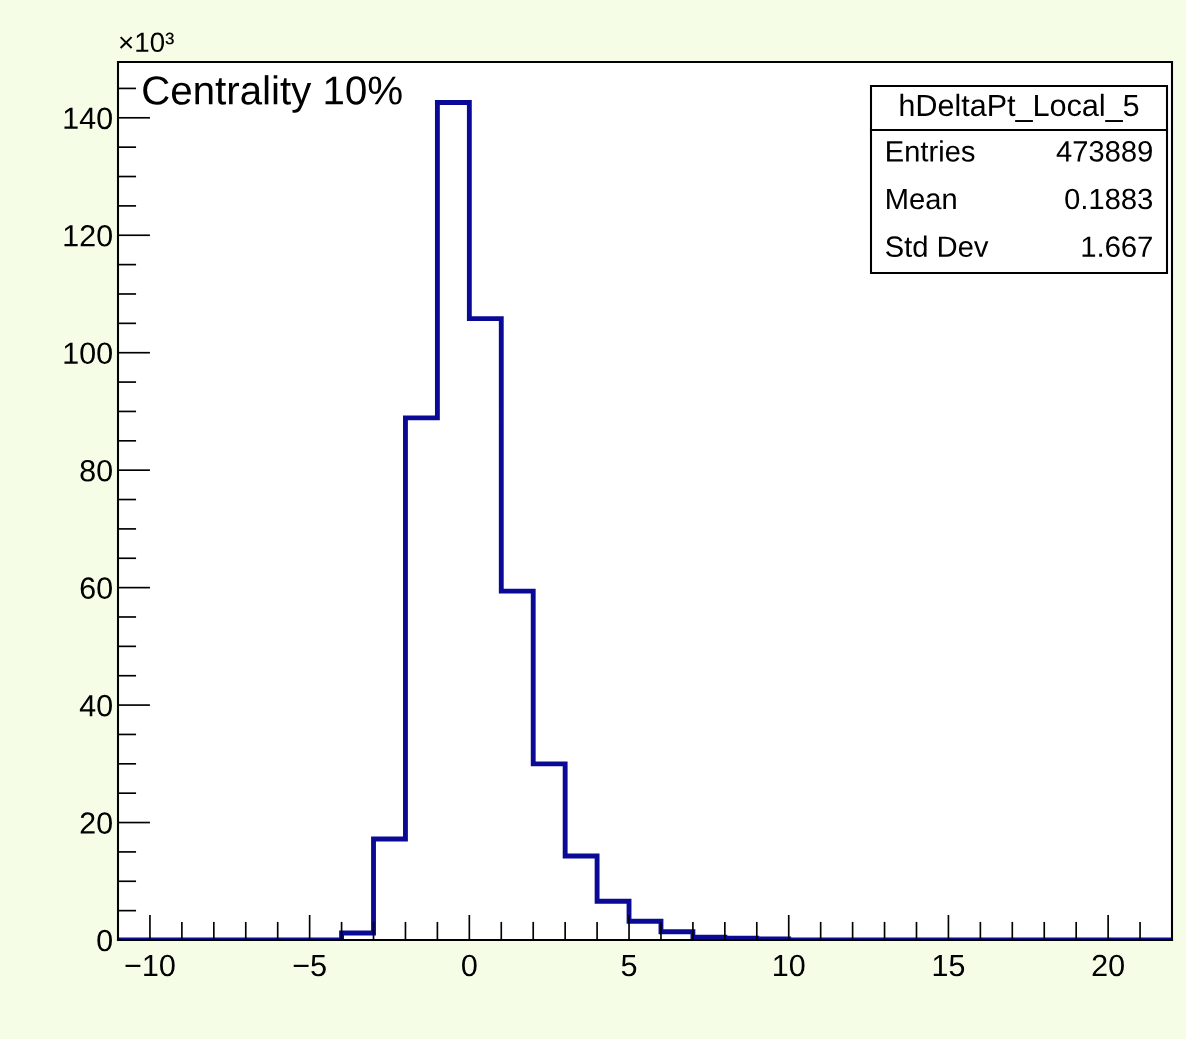 This screenshot has width=1186, height=1039. What do you see at coordinates (1109, 199) in the screenshot?
I see `annotation: 0.1883` at bounding box center [1109, 199].